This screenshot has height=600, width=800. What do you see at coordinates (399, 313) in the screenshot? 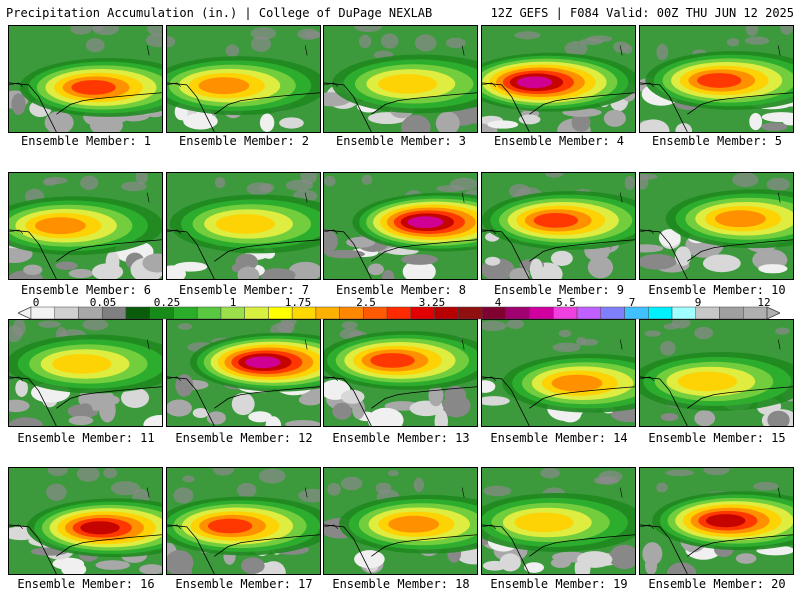
I see `color-legend-bar` at bounding box center [399, 313].